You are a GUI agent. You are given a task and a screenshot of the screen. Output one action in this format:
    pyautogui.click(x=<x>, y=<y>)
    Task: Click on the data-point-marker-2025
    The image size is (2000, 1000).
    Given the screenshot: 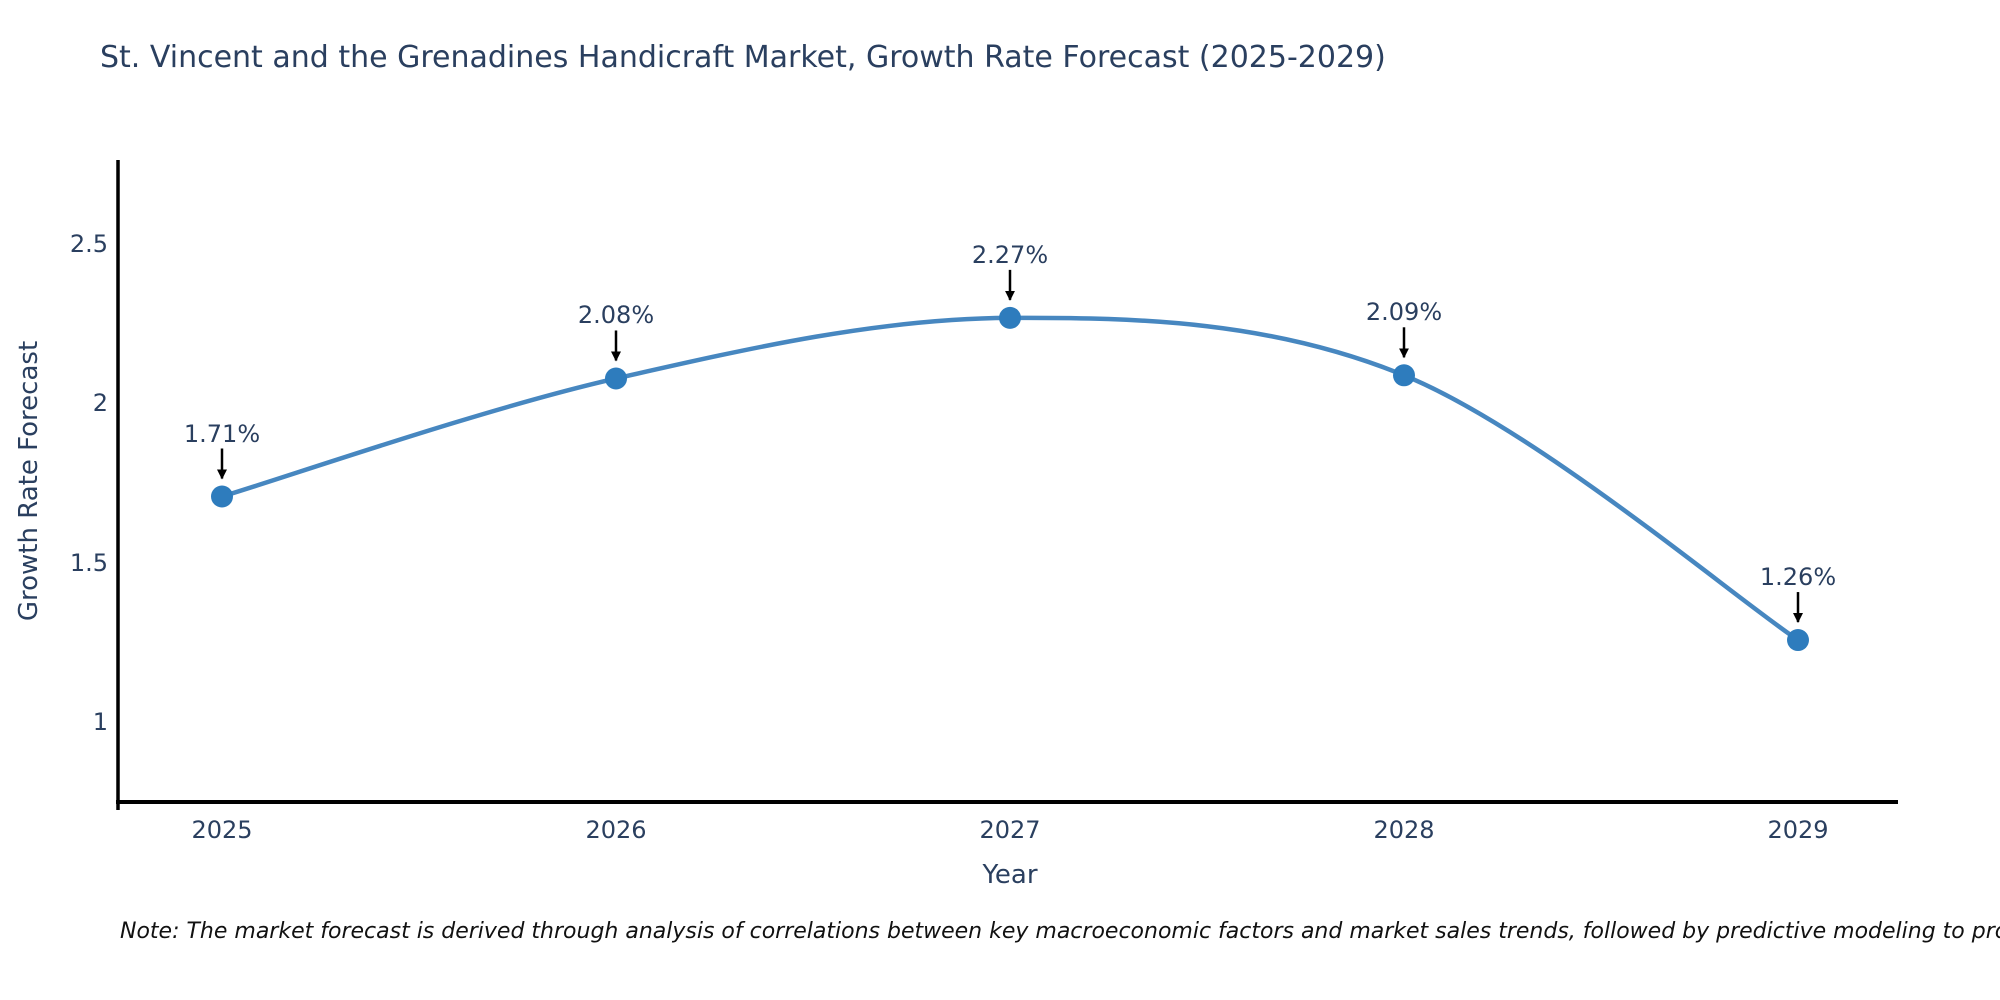 What is the action you would take?
    pyautogui.click(x=222, y=496)
    